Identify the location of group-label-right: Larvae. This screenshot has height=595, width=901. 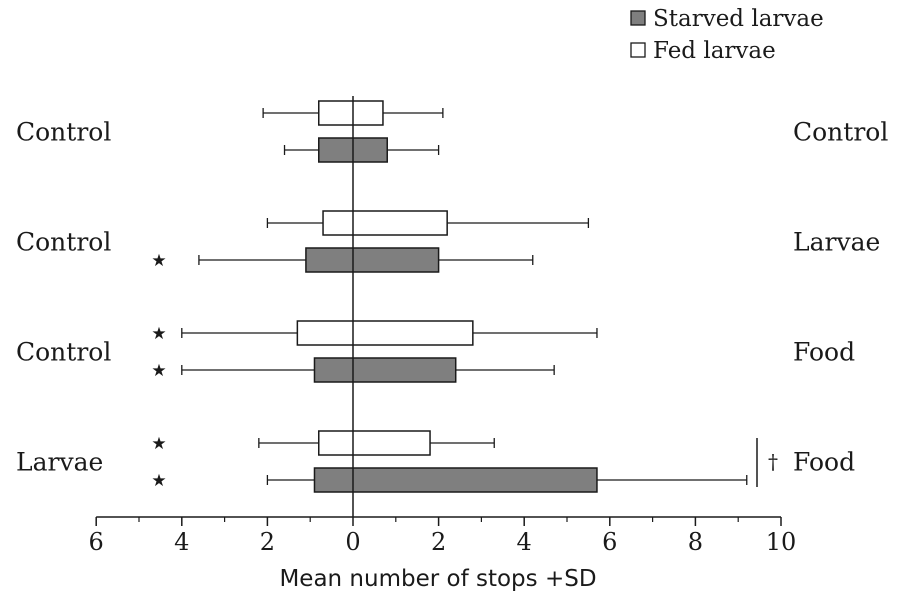
(836, 242).